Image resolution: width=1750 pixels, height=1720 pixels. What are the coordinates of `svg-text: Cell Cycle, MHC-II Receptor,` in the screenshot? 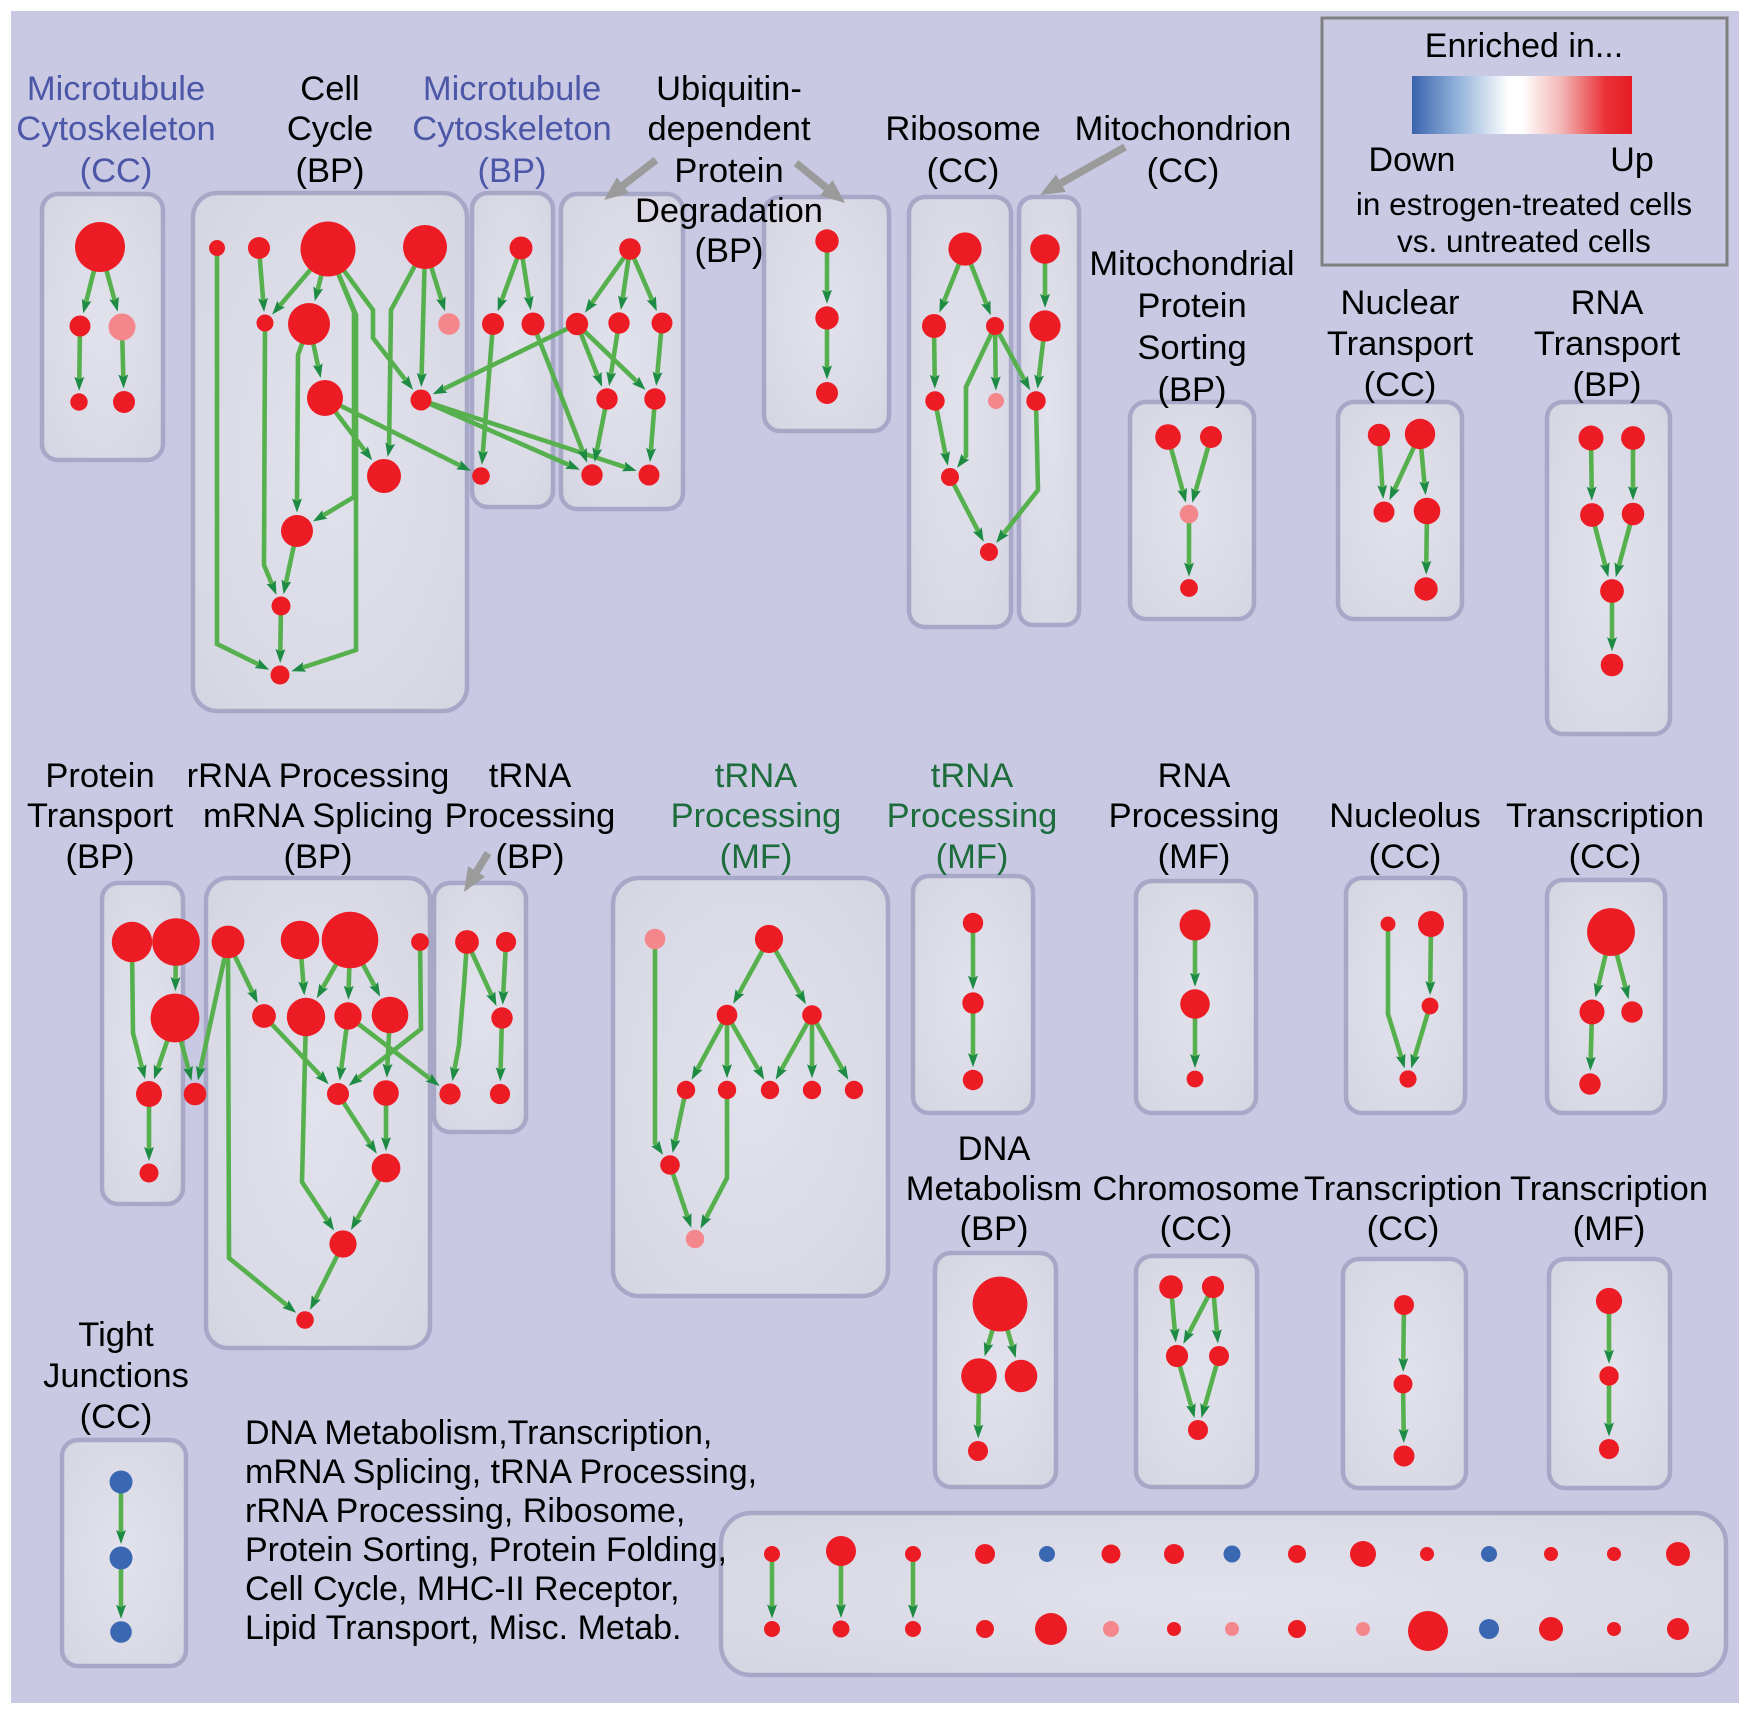 It's located at (462, 1589).